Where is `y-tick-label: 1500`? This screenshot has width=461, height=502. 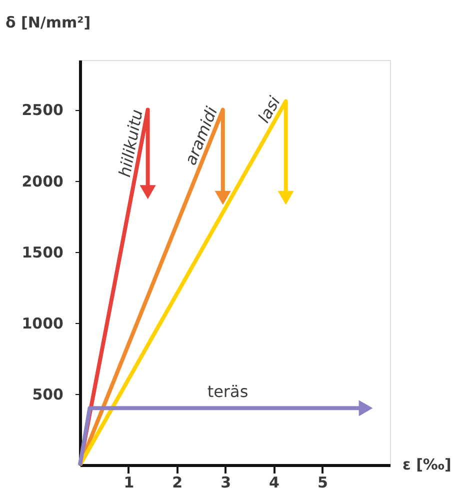
y-tick-label: 1500 is located at coordinates (43, 252).